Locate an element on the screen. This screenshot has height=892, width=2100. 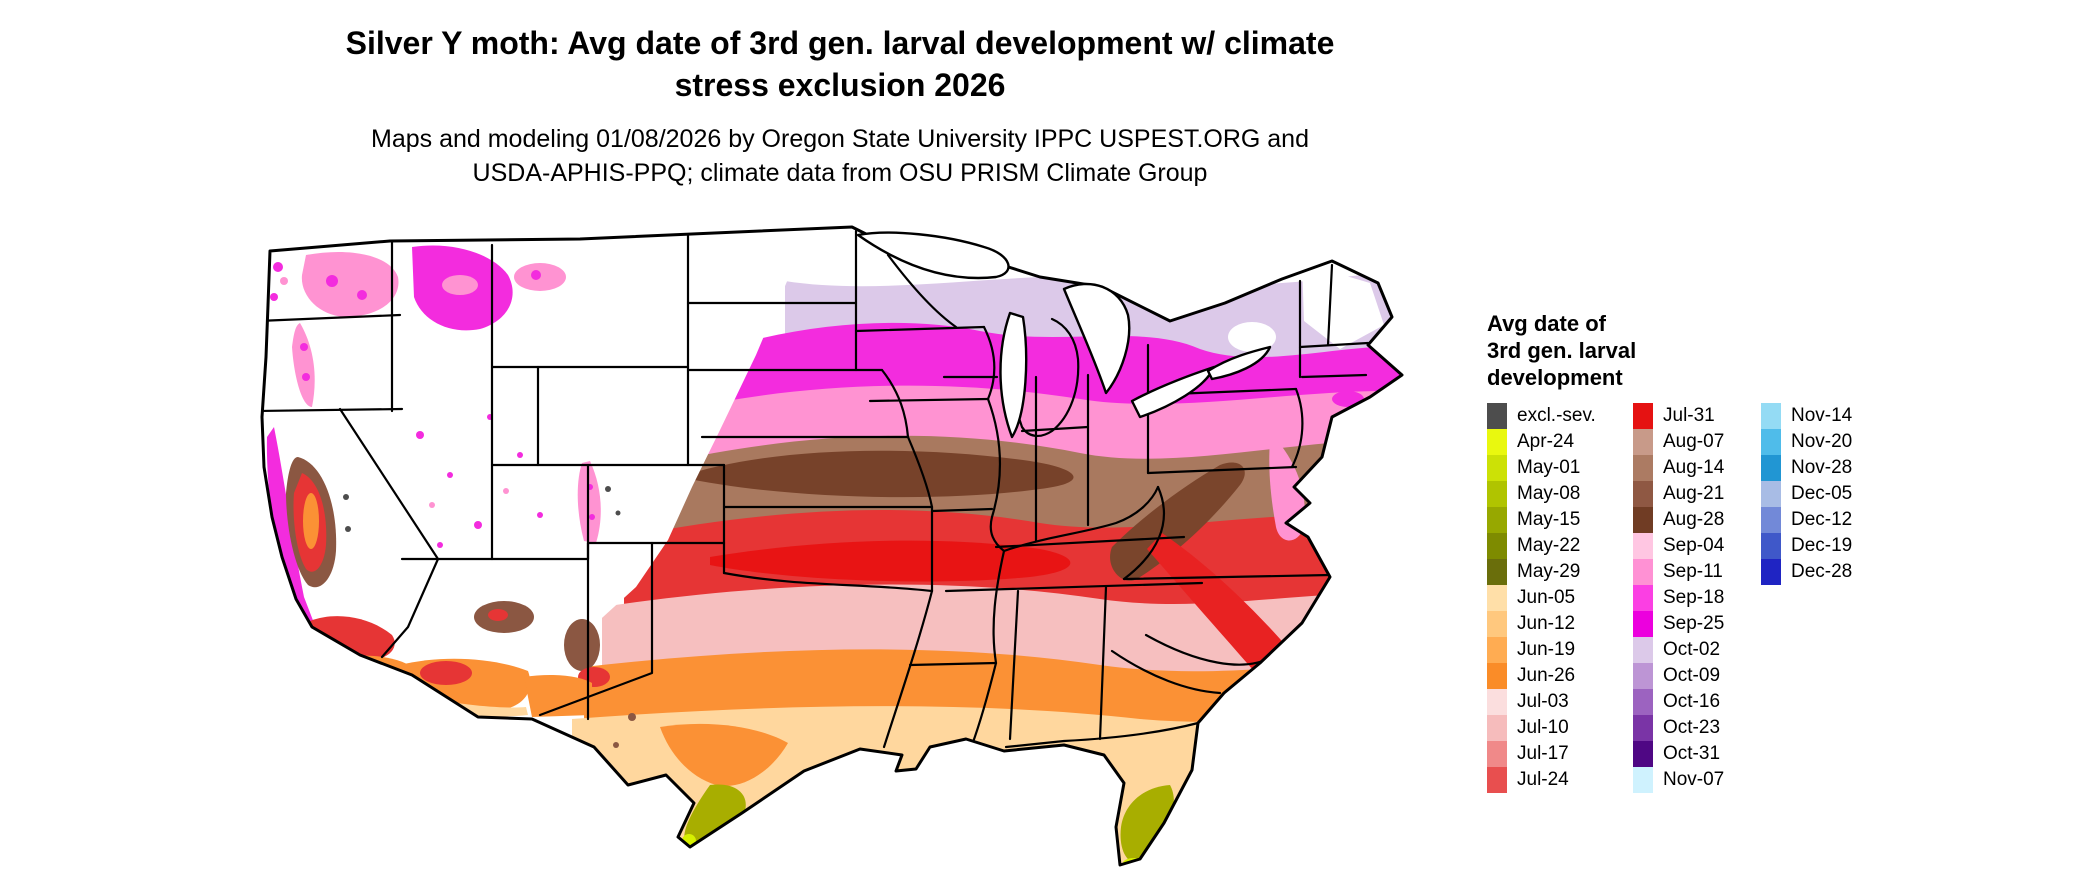
legend-label: Sep-04 is located at coordinates (1694, 545).